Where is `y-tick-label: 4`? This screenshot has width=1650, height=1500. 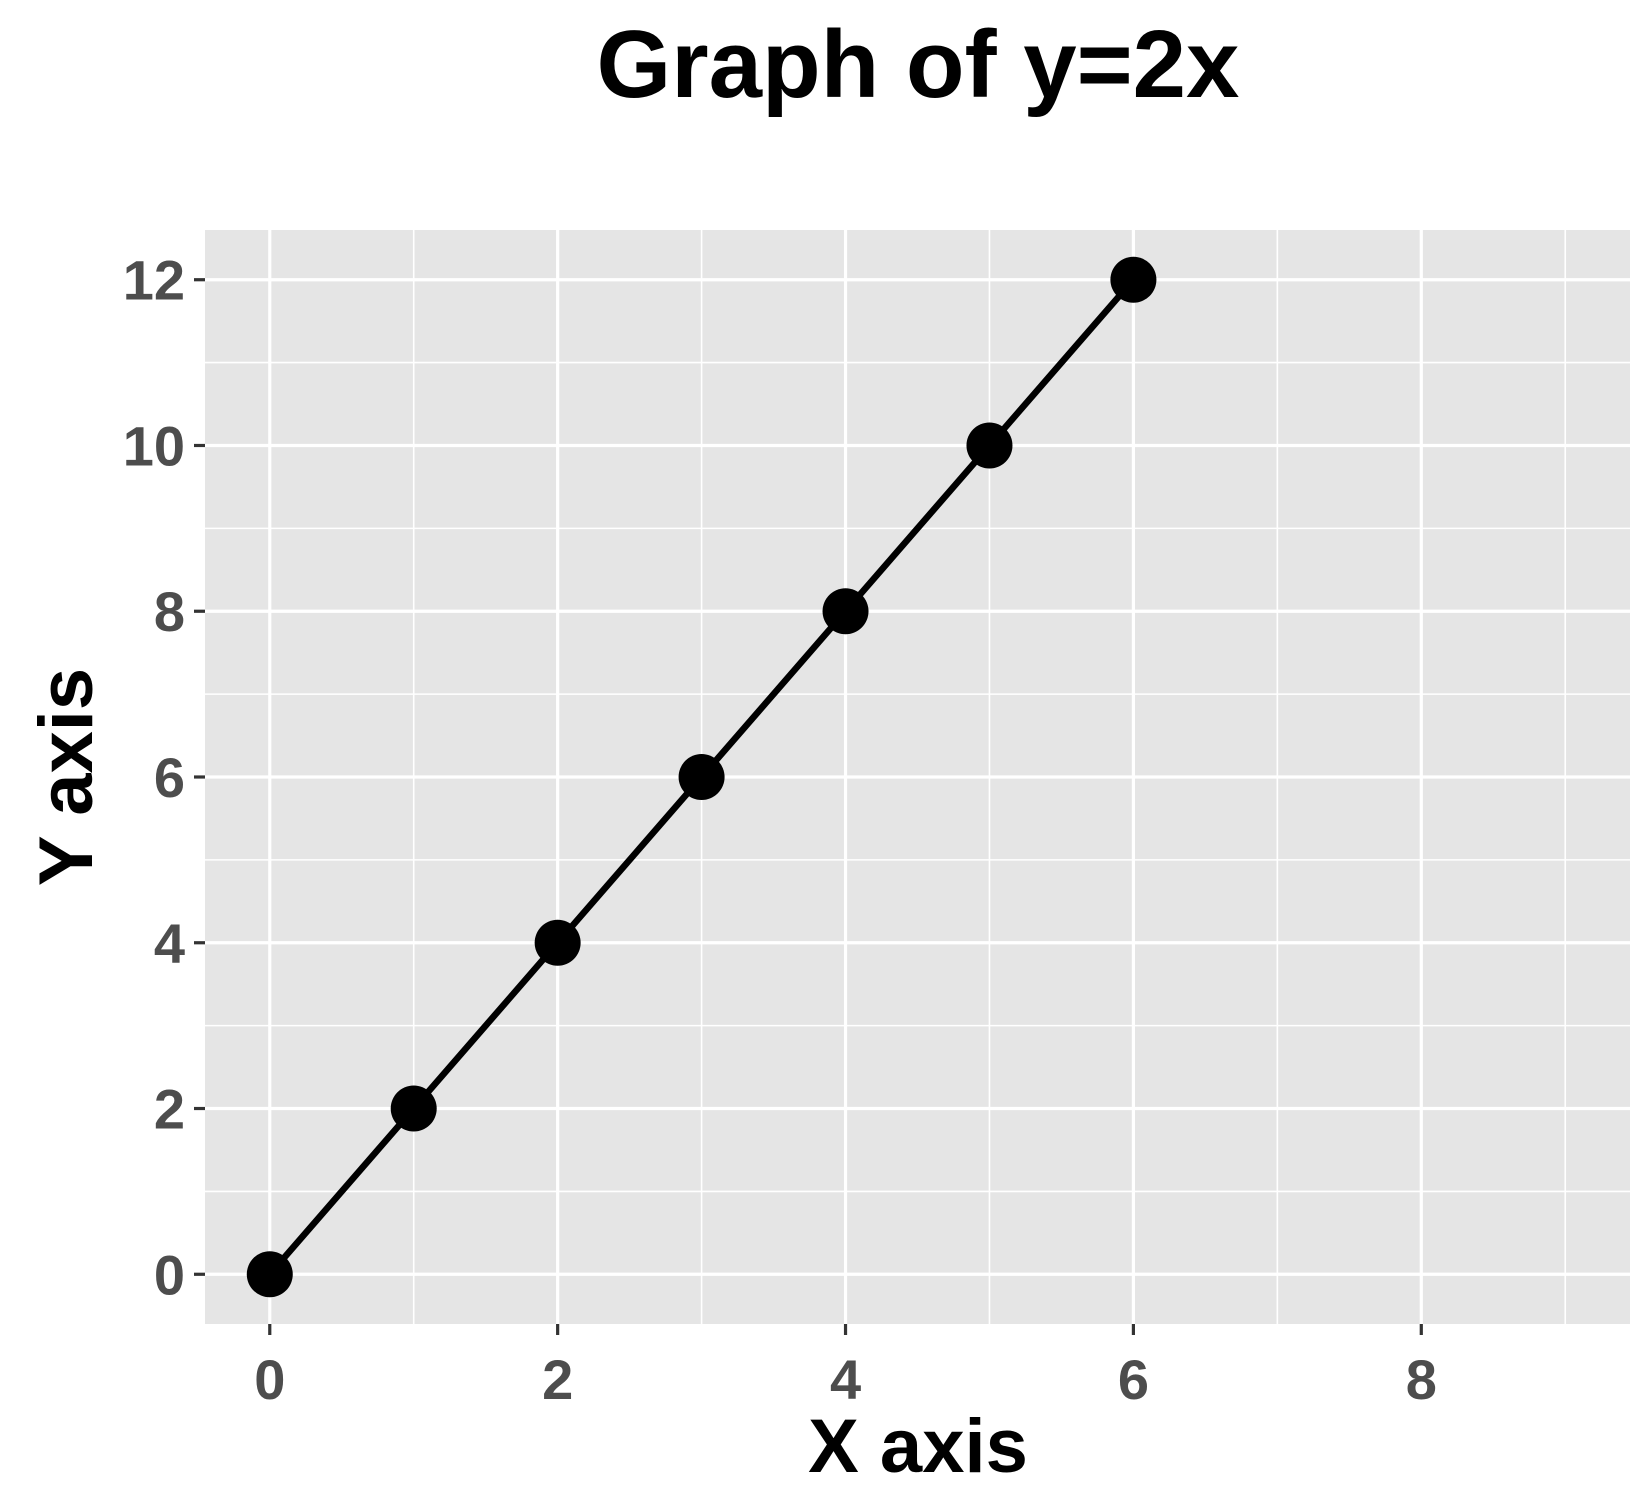 y-tick-label: 4 is located at coordinates (169, 943).